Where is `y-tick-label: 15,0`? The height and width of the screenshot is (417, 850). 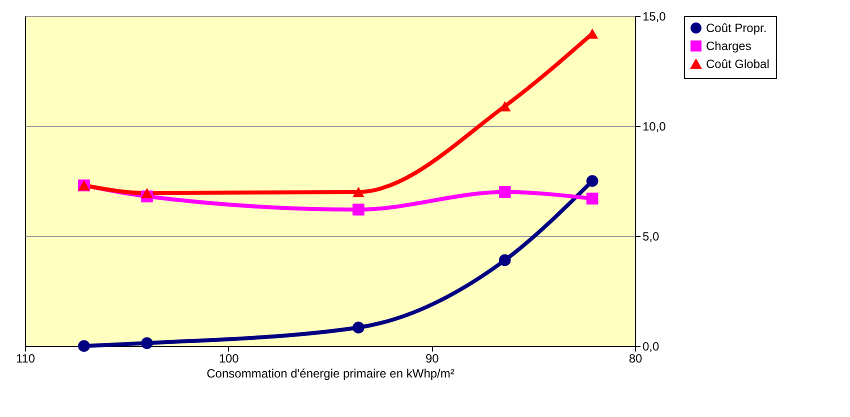
y-tick-label: 15,0 is located at coordinates (654, 17).